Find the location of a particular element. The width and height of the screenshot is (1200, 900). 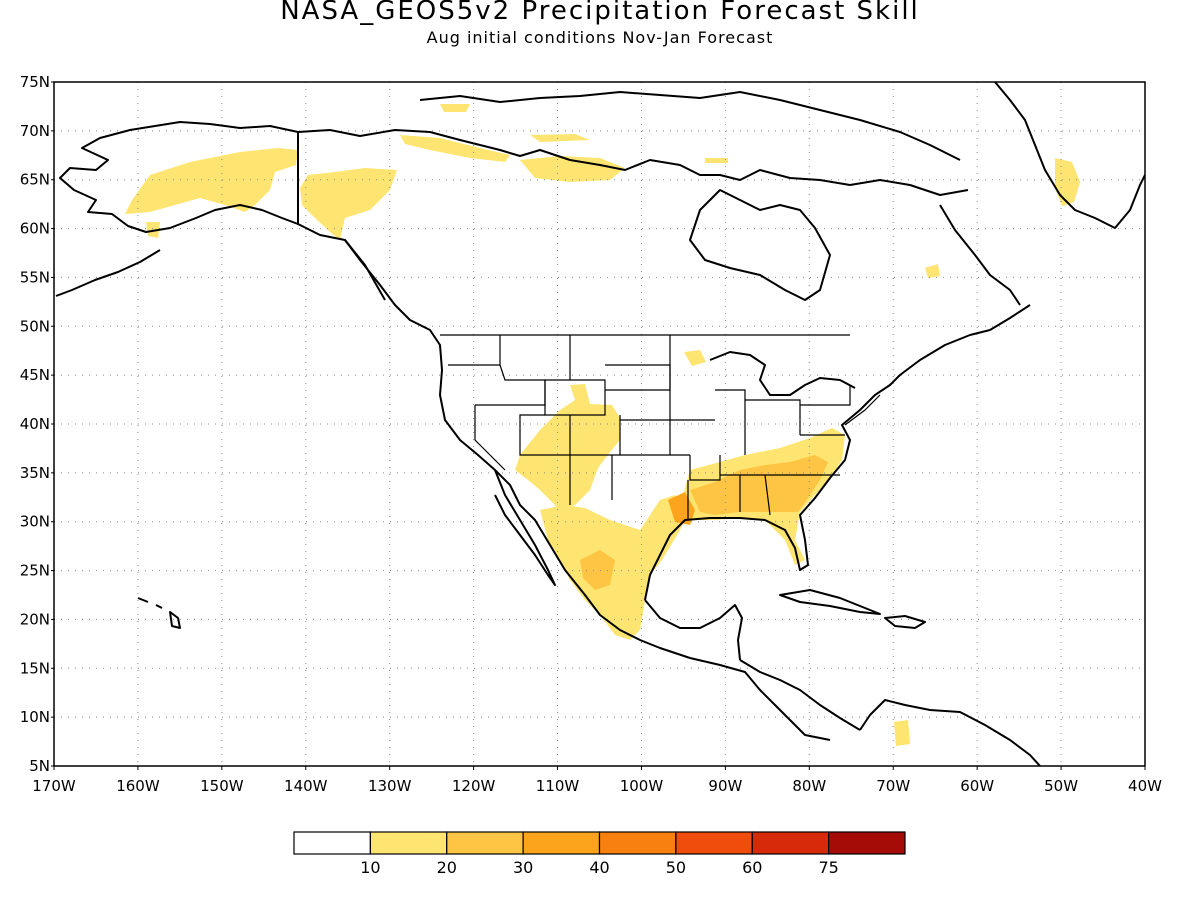

lat-tick-label: 30N is located at coordinates (35, 522).